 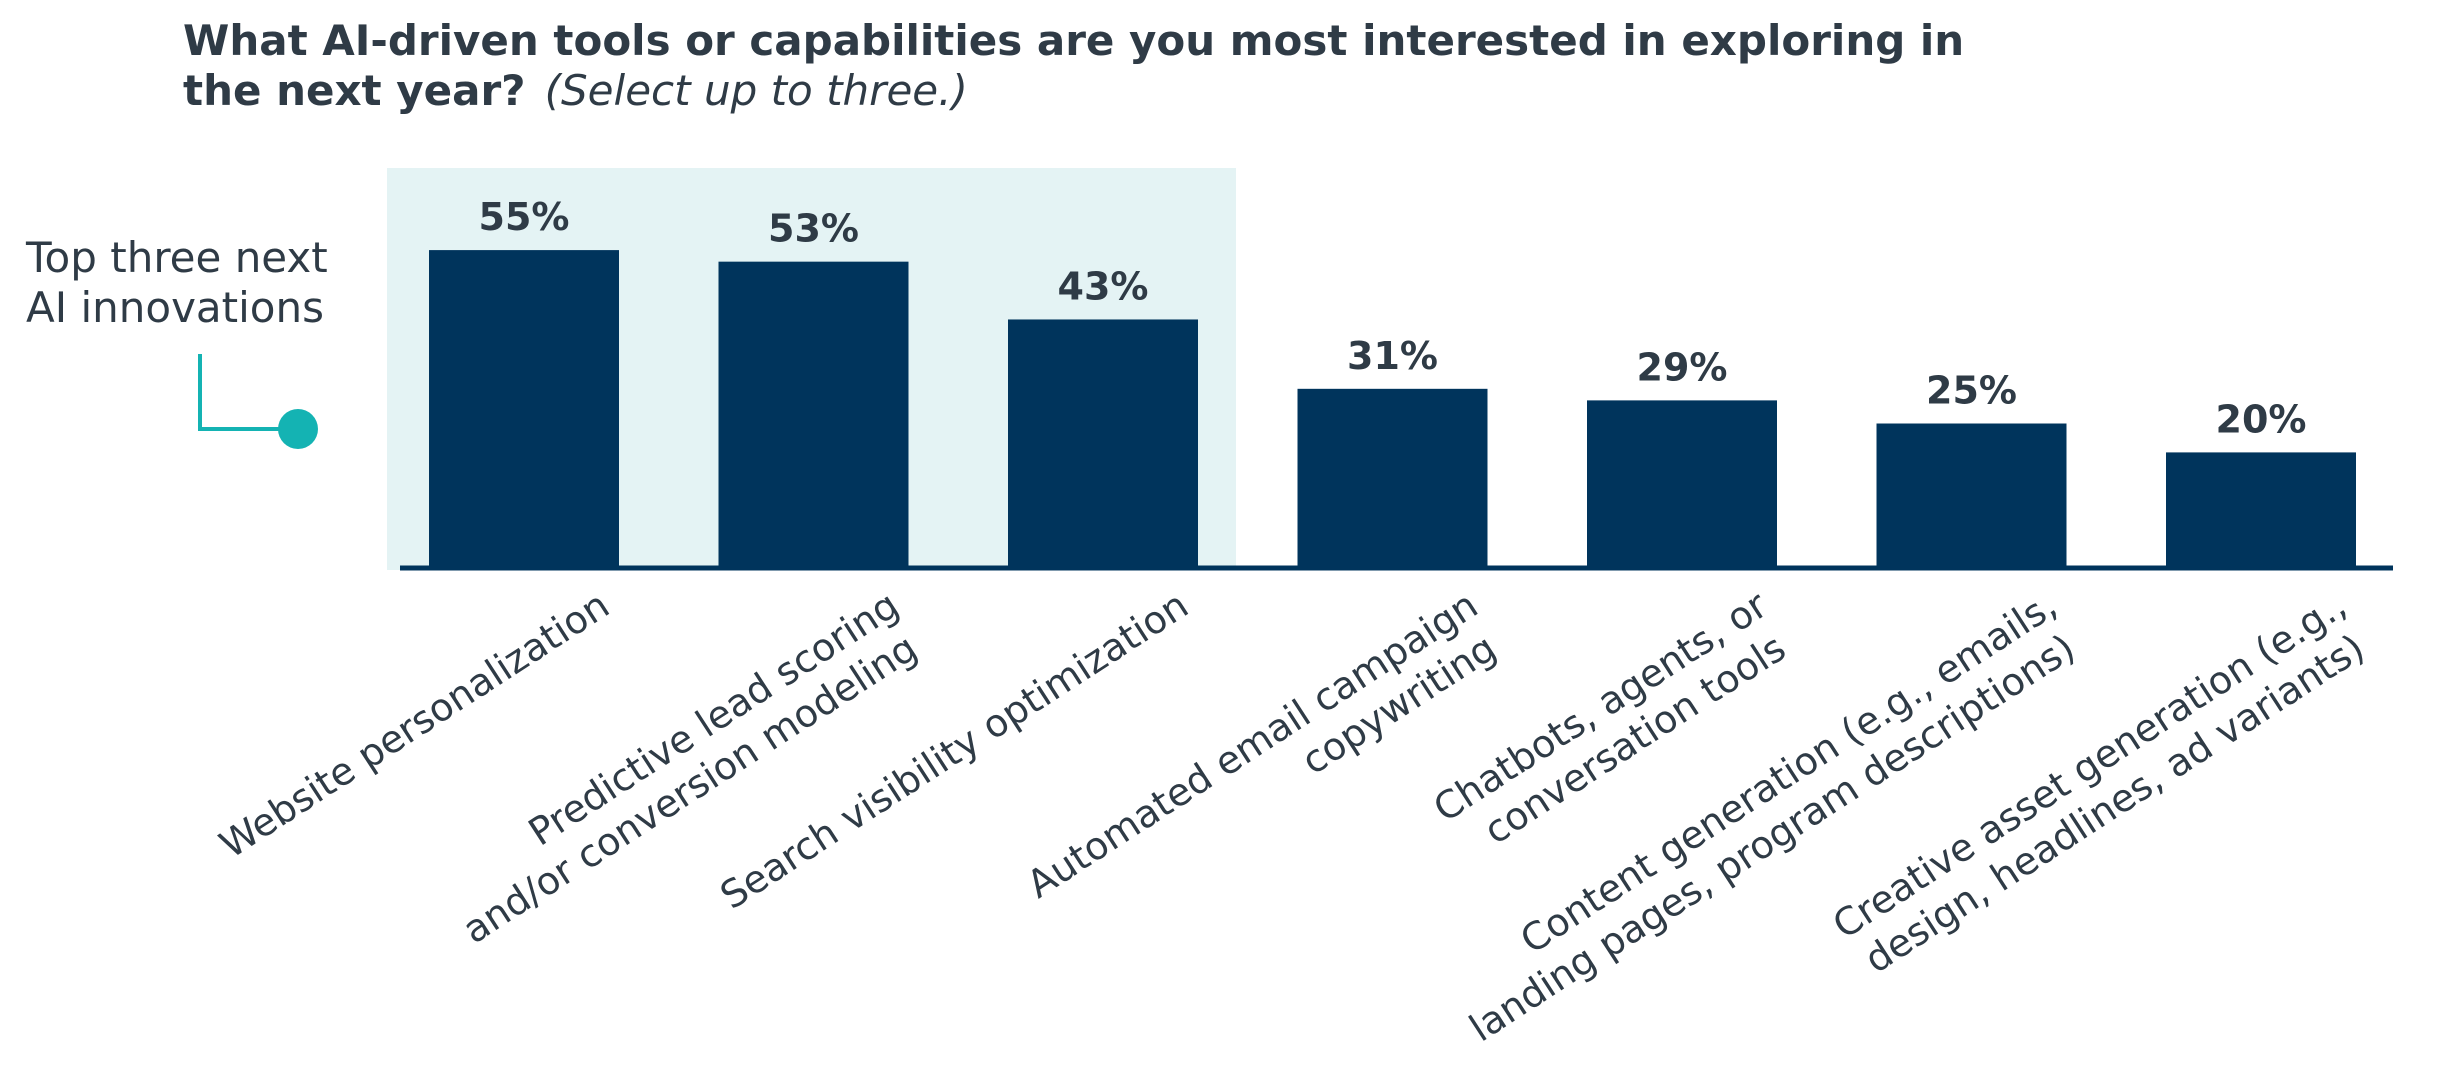 What do you see at coordinates (298, 429) in the screenshot?
I see `callout-marker-dot` at bounding box center [298, 429].